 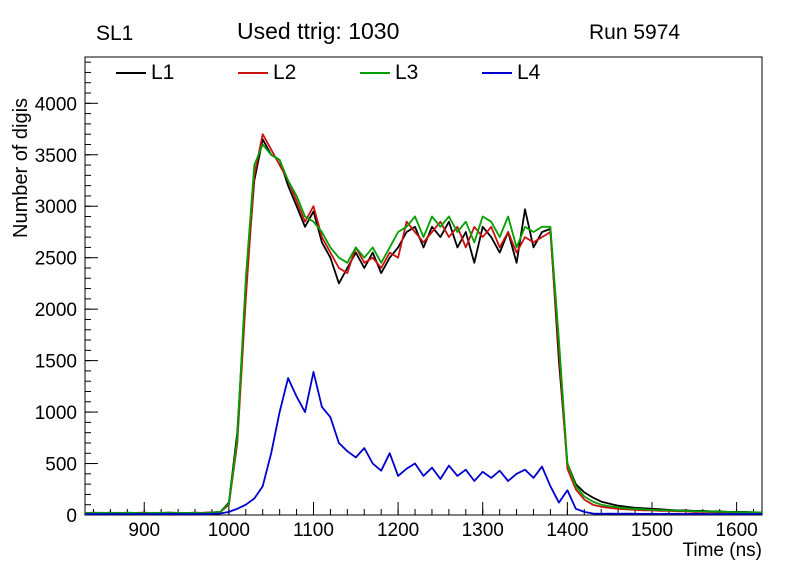 What do you see at coordinates (56, 259) in the screenshot?
I see `svg-text: 2500` at bounding box center [56, 259].